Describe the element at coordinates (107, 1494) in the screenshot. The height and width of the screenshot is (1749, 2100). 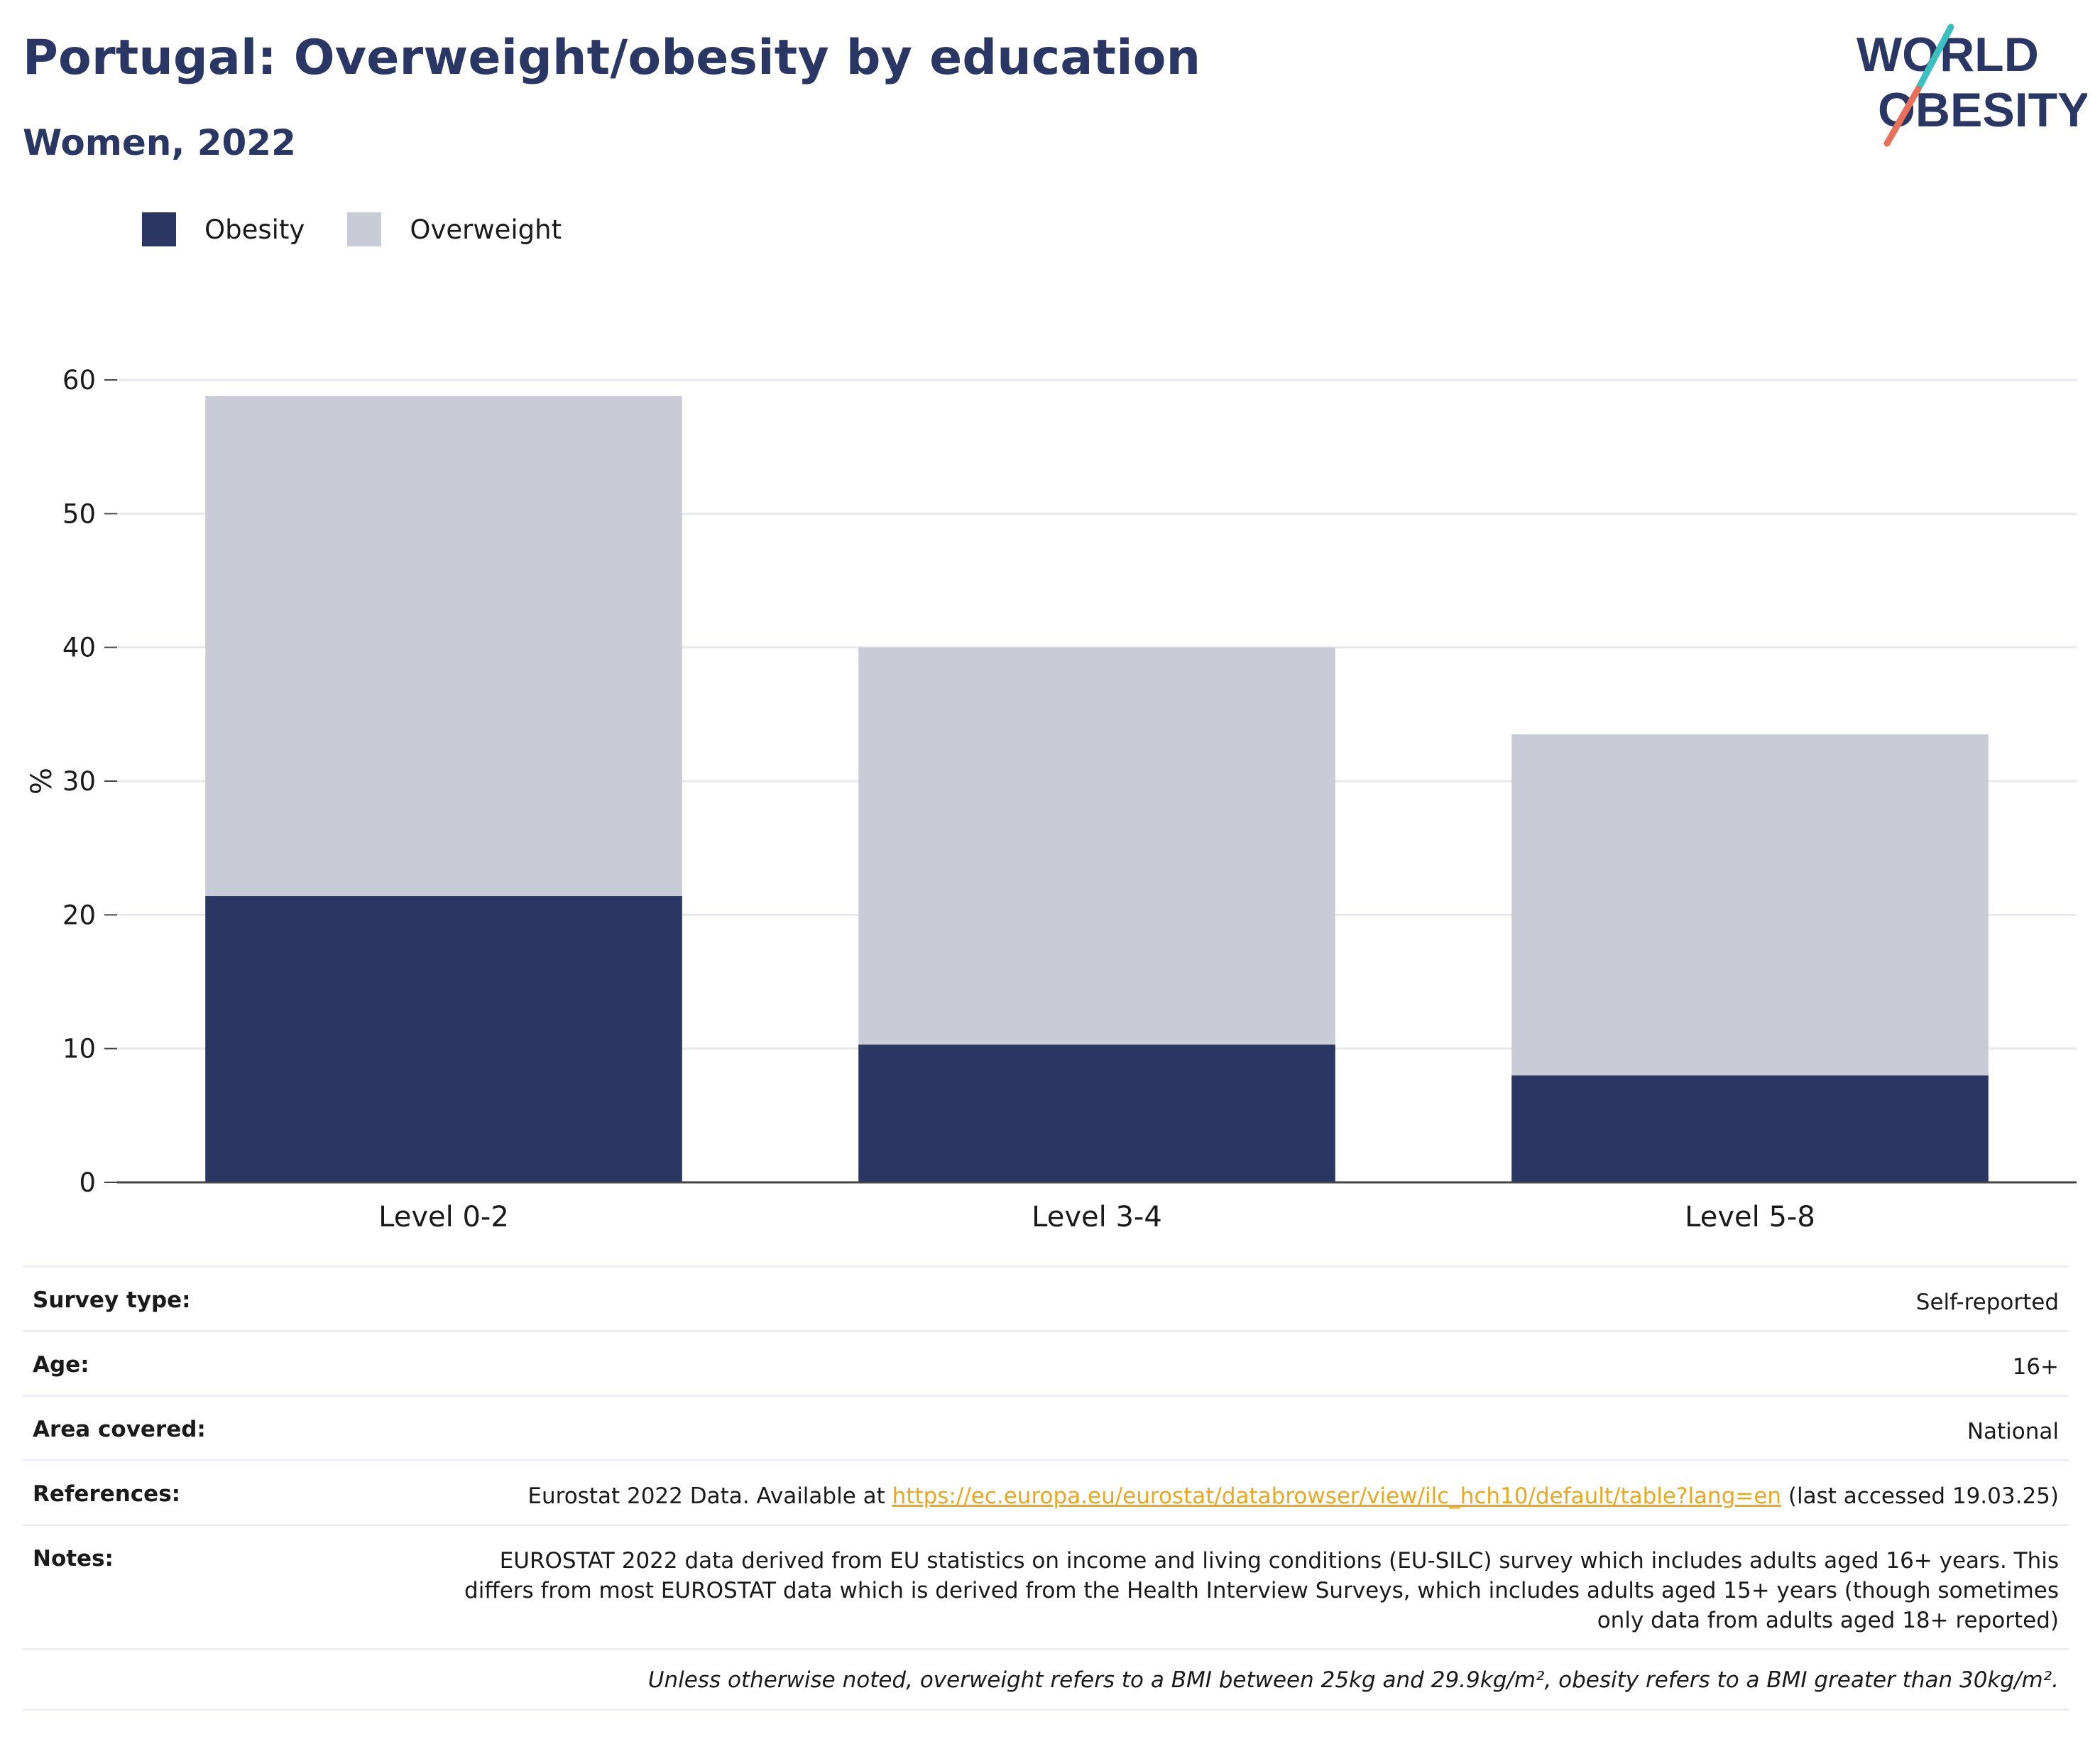
I see `references-label: References:` at that location.